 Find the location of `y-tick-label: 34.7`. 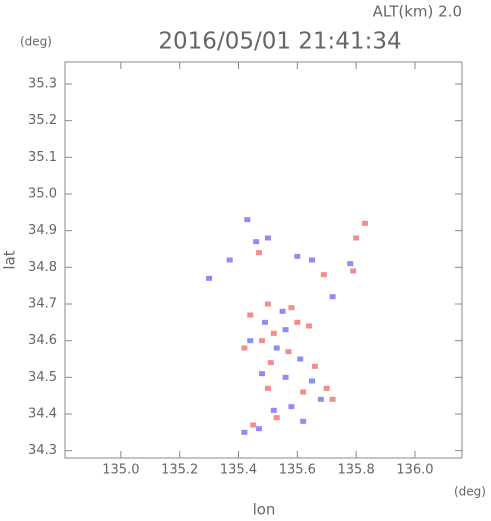

y-tick-label: 34.7 is located at coordinates (42, 304).